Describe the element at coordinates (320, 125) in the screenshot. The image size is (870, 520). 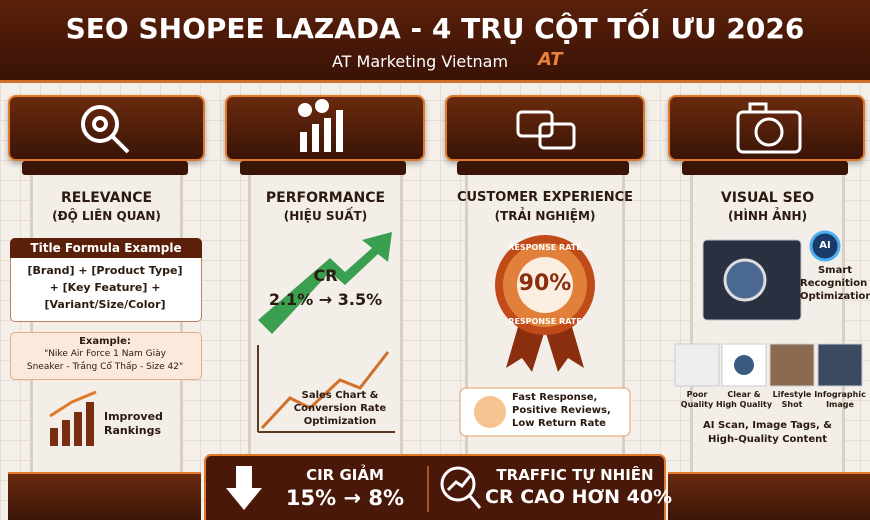
I see `money-chart-icon` at that location.